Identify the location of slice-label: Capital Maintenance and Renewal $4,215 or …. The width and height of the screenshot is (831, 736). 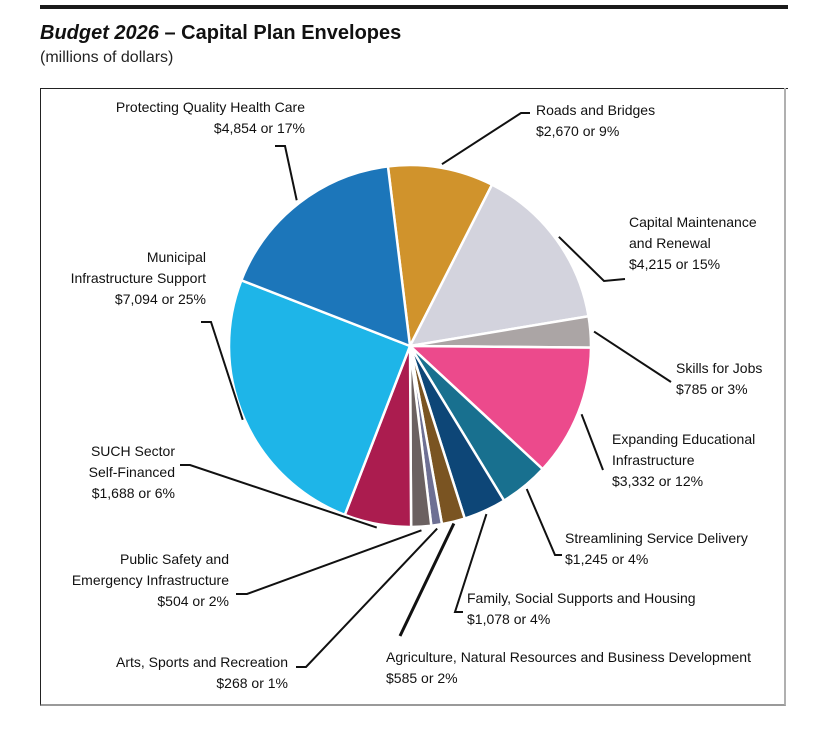
(693, 243).